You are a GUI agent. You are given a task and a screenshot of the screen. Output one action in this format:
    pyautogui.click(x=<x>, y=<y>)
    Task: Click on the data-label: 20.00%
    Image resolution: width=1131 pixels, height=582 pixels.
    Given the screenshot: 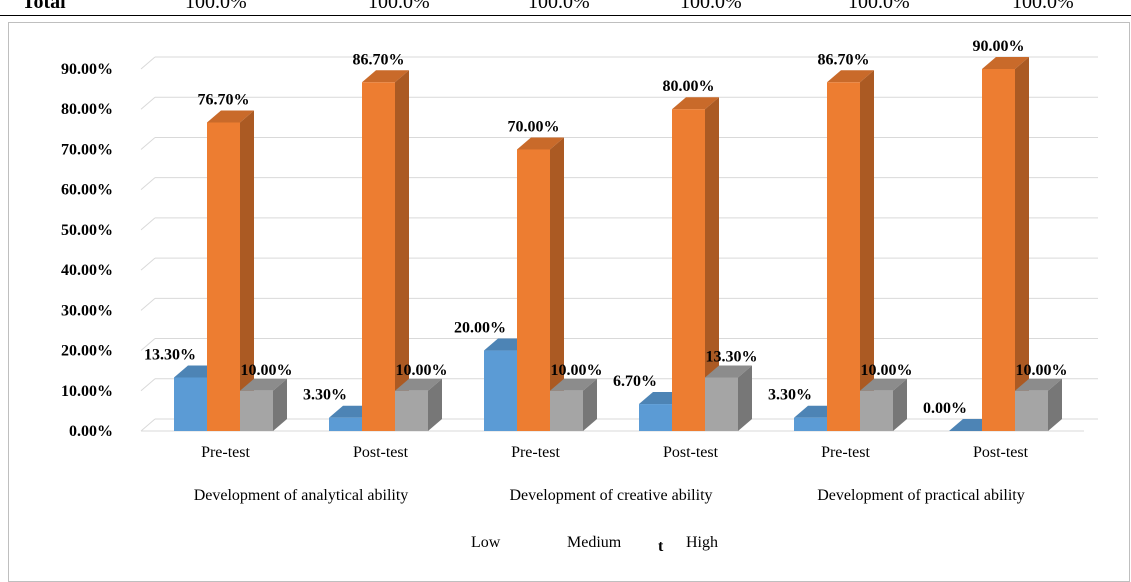 What is the action you would take?
    pyautogui.click(x=480, y=328)
    